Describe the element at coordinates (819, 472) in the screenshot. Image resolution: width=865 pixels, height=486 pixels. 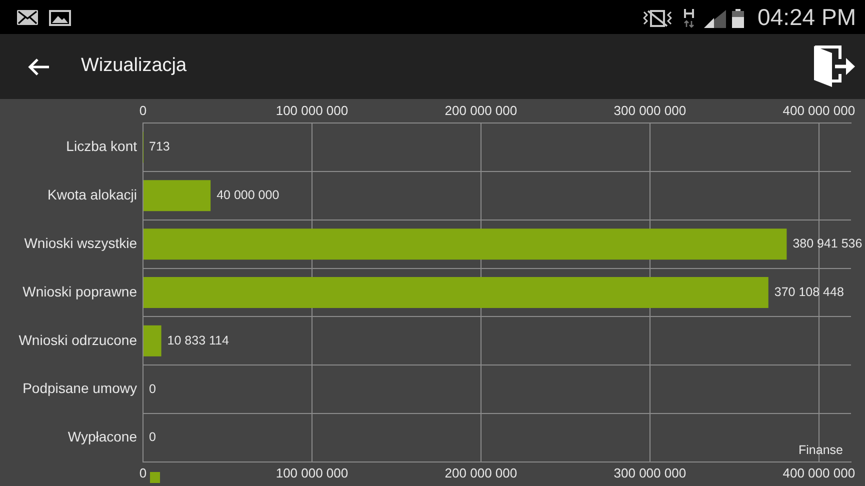
I see `x2-tick-label: 400 000 000` at that location.